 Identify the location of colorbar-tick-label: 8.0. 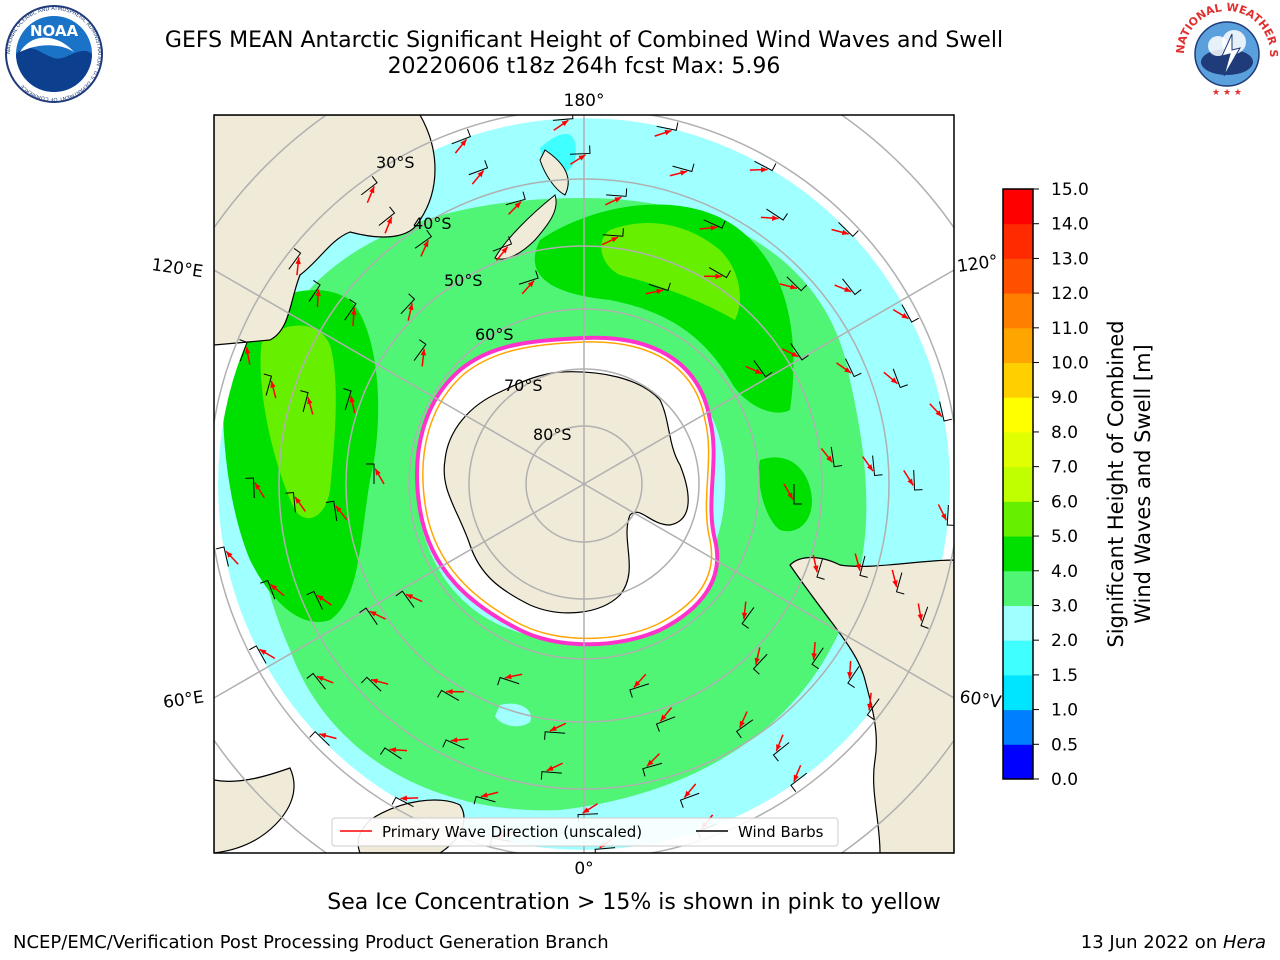
(1064, 433).